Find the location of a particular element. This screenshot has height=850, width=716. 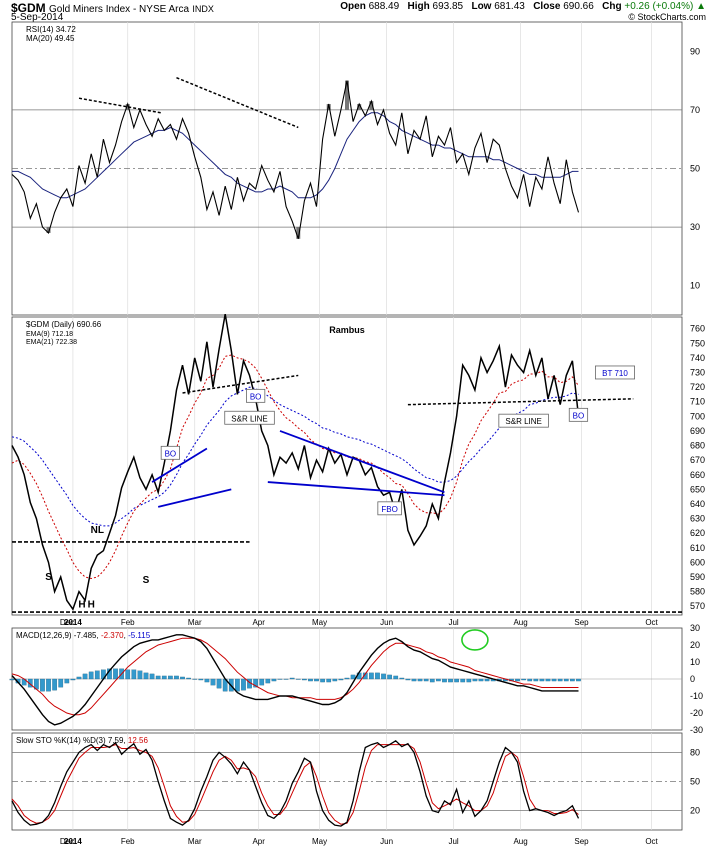

macd-ytick-0: 30 is located at coordinates (695, 628).